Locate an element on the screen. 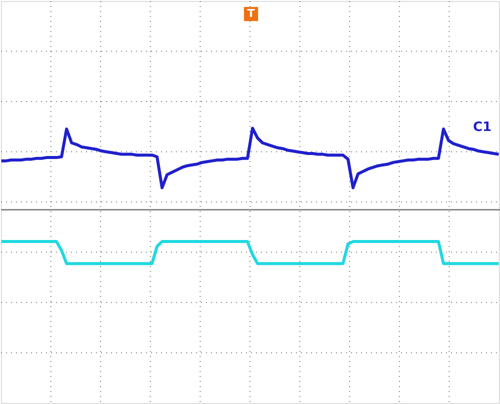 This screenshot has width=500, height=404. annotation: C1 is located at coordinates (482, 127).